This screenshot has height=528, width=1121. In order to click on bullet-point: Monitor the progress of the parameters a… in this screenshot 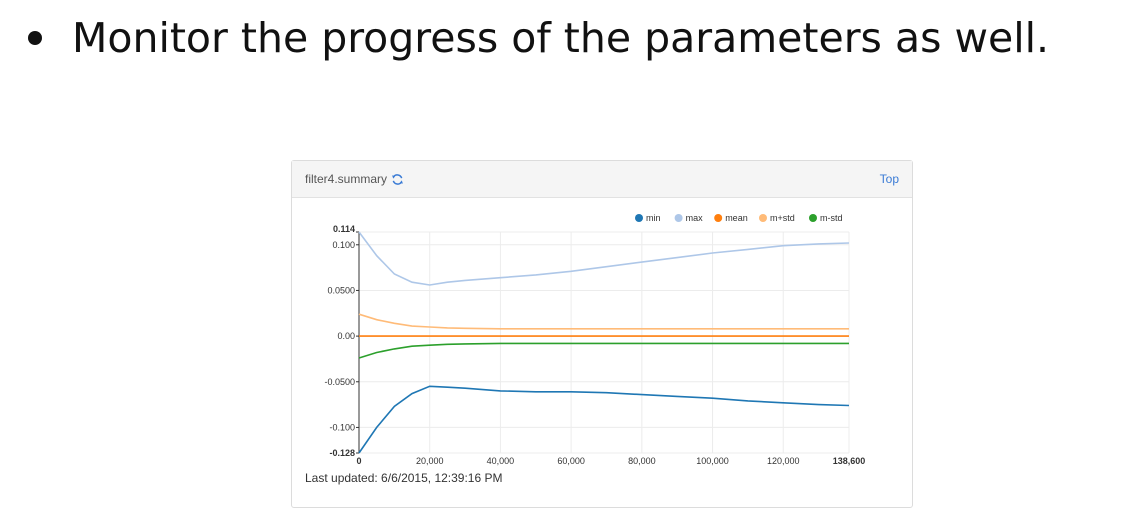, I will do `click(538, 38)`.